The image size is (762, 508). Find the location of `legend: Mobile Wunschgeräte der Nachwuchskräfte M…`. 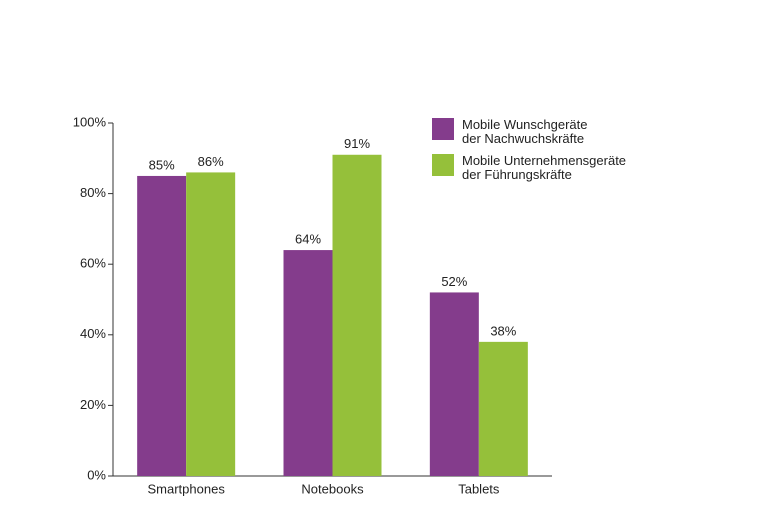

legend: Mobile Wunschgeräte der Nachwuchskräfte M… is located at coordinates (529, 154).